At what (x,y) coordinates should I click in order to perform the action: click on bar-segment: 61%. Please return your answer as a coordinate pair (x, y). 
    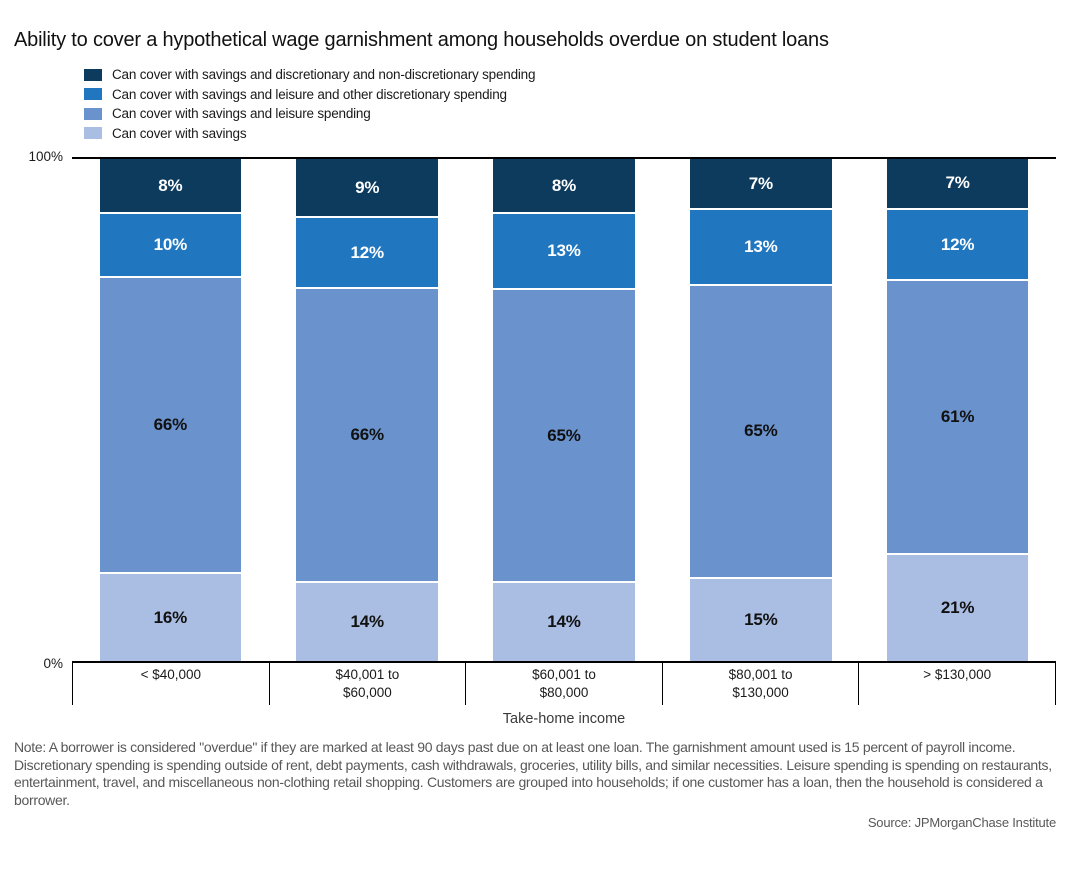
    Looking at the image, I should click on (957, 417).